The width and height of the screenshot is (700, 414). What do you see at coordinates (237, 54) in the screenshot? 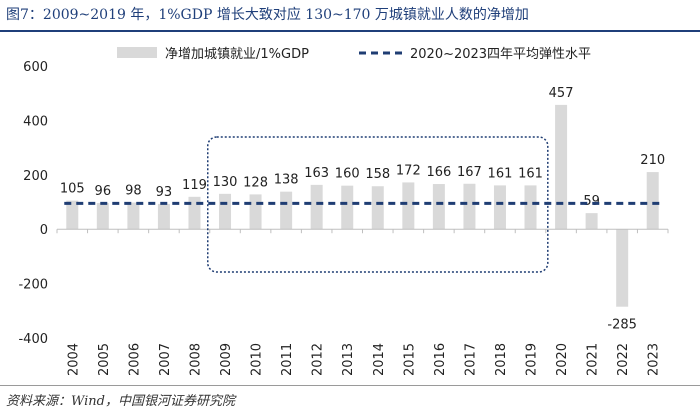
I see `legend-bar-label: 净增加城镇就业/1%GDP` at bounding box center [237, 54].